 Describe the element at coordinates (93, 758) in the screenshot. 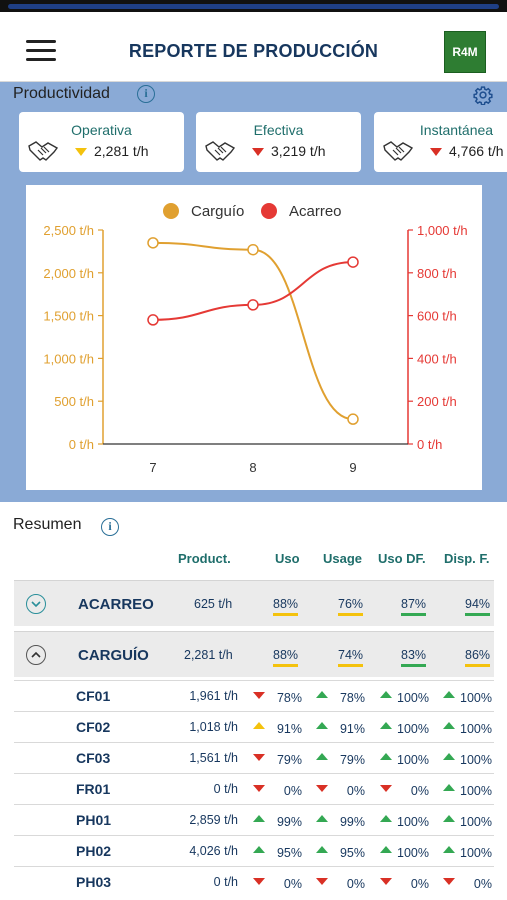

I see `equipment-name: CF03` at that location.